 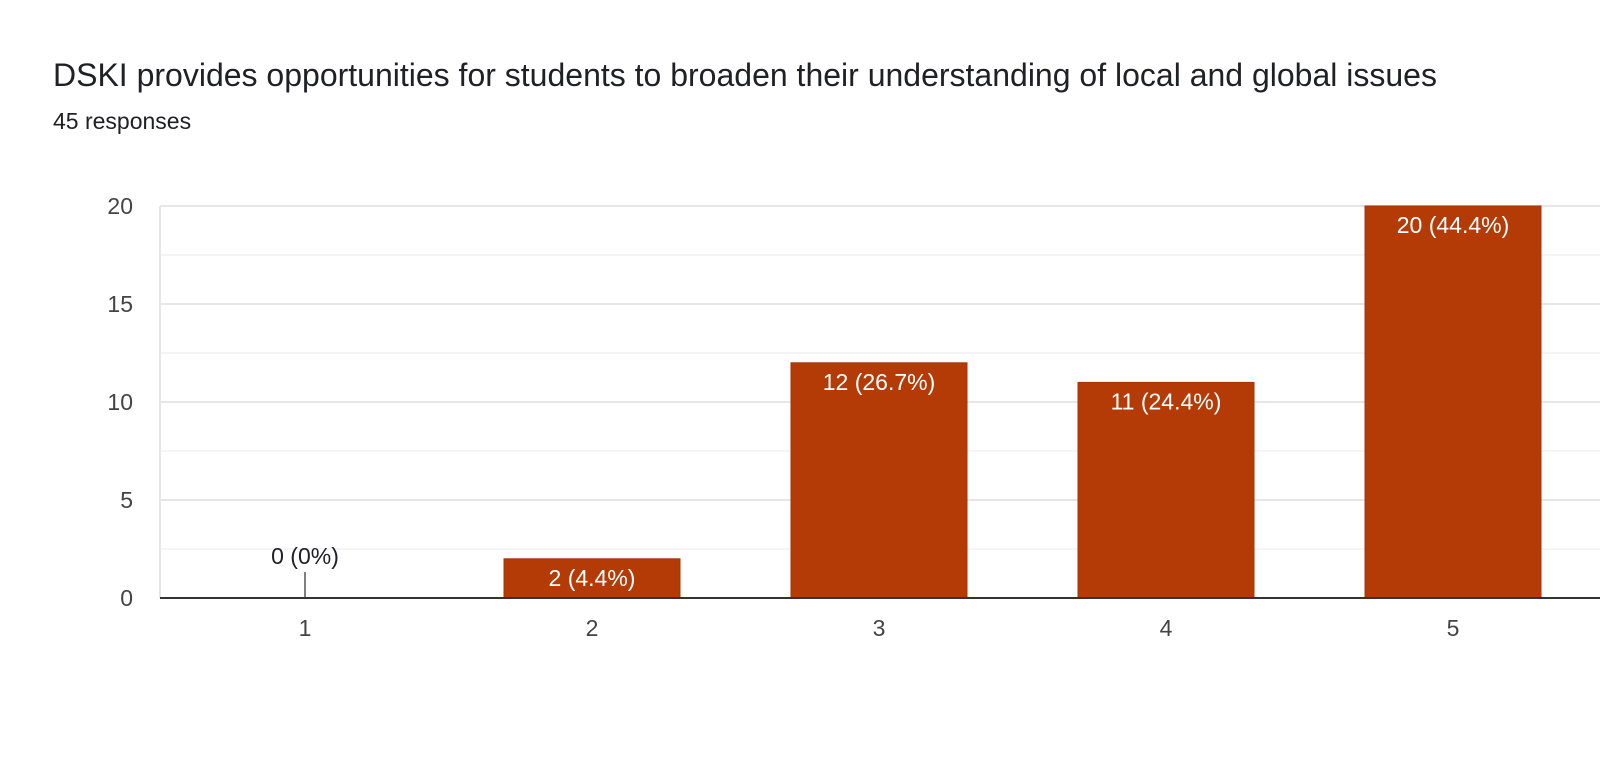 I want to click on data-label: 0 (0%), so click(x=305, y=556).